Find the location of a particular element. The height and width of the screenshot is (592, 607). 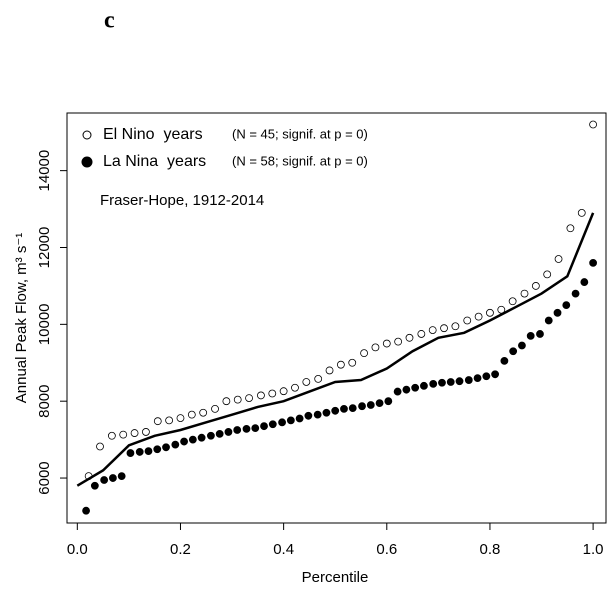

legend-note: (N = 45; signif. at p = 0) is located at coordinates (300, 133).